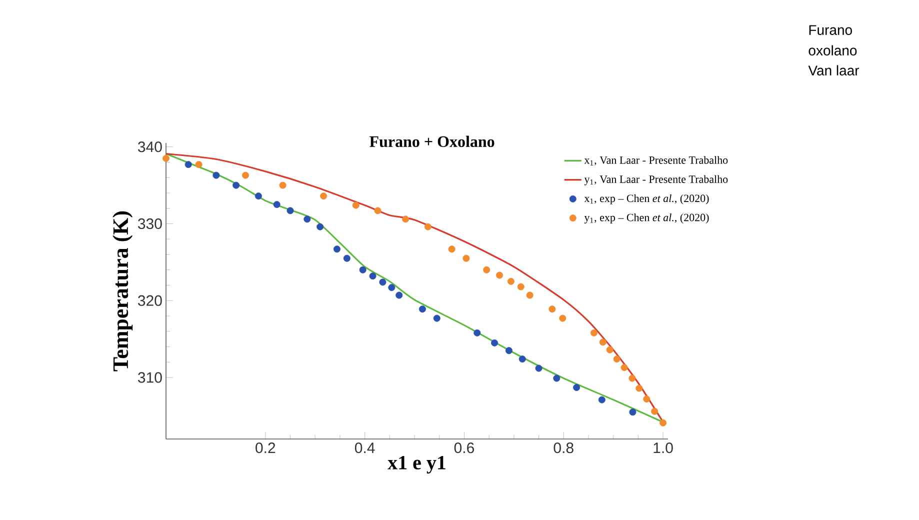  What do you see at coordinates (364, 448) in the screenshot?
I see `x-tick-label: 0.4` at bounding box center [364, 448].